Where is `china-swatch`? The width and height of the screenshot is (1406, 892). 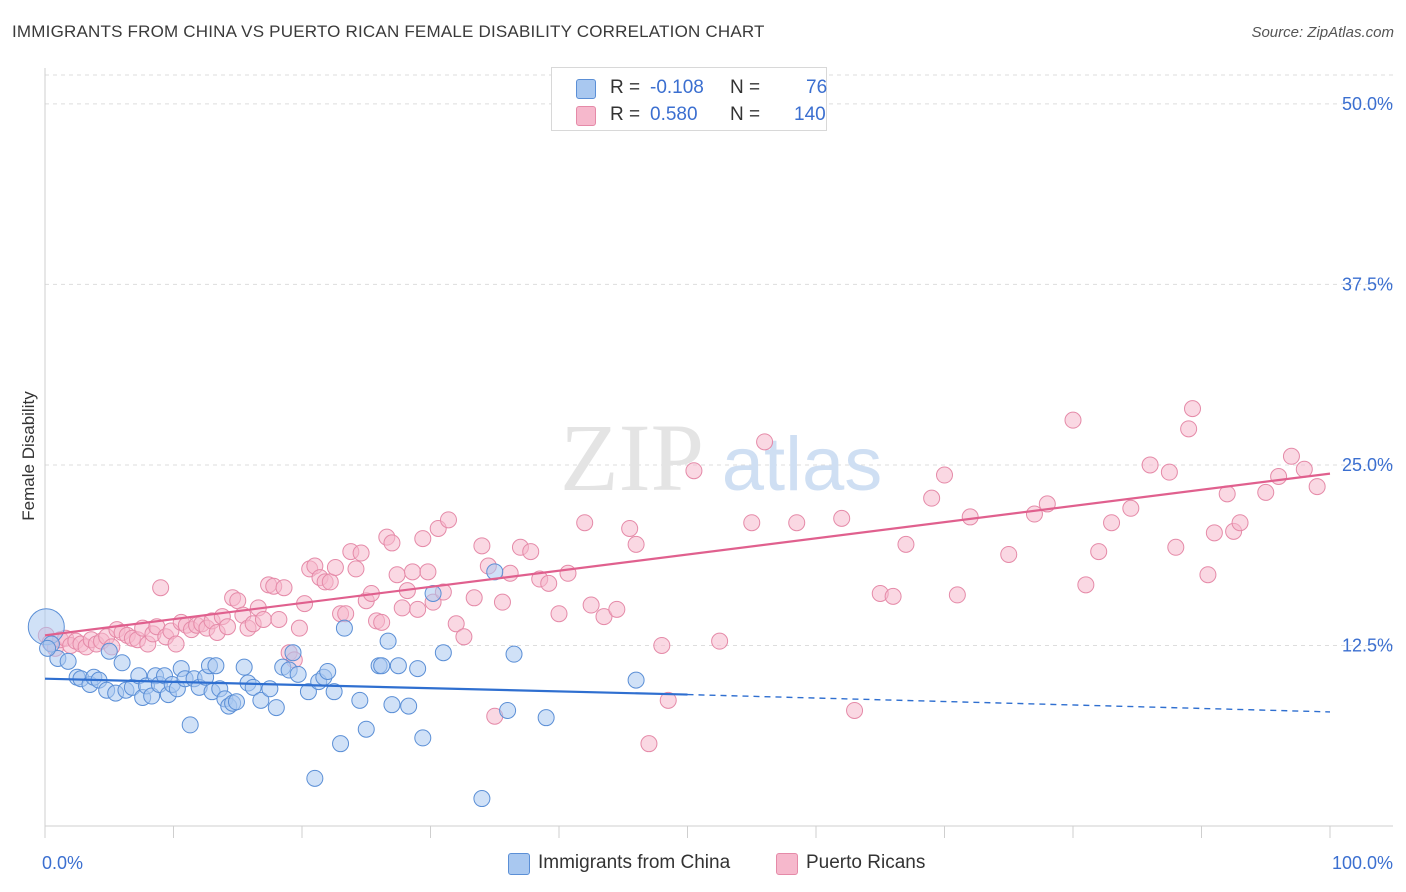 china-swatch is located at coordinates (586, 89).